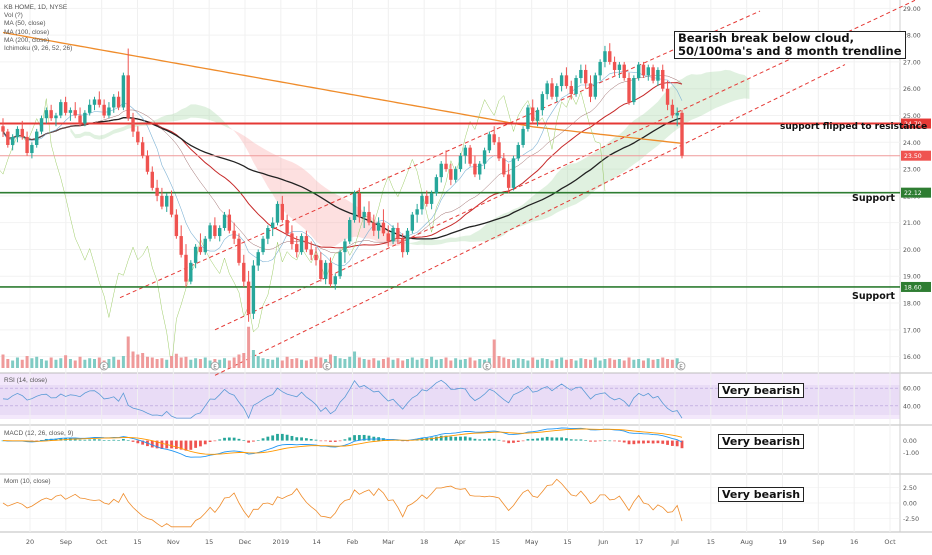 This screenshot has height=555, width=932. Describe the element at coordinates (342, 503) in the screenshot. I see `momentum-line` at that location.